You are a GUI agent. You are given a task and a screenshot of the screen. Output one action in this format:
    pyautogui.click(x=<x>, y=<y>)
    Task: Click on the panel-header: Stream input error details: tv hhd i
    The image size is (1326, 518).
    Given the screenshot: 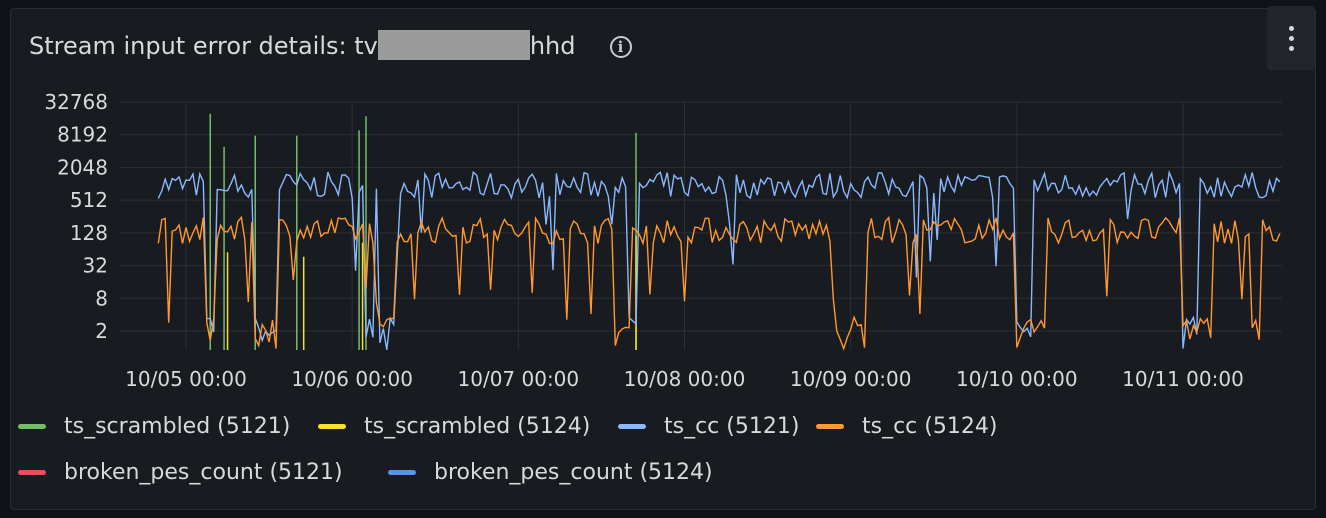 What is the action you would take?
    pyautogui.click(x=330, y=47)
    